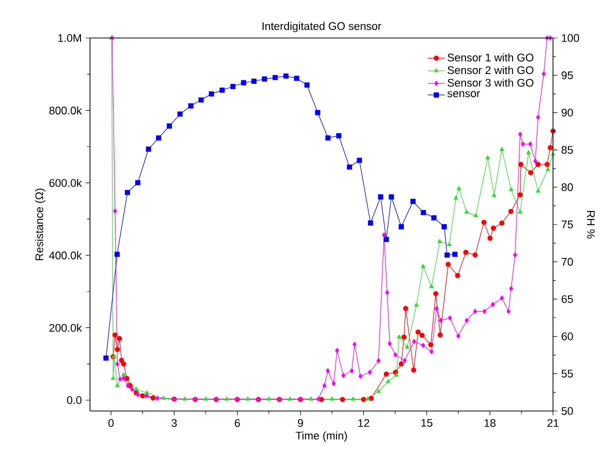  I want to click on y2-tick-label: 100, so click(571, 38).